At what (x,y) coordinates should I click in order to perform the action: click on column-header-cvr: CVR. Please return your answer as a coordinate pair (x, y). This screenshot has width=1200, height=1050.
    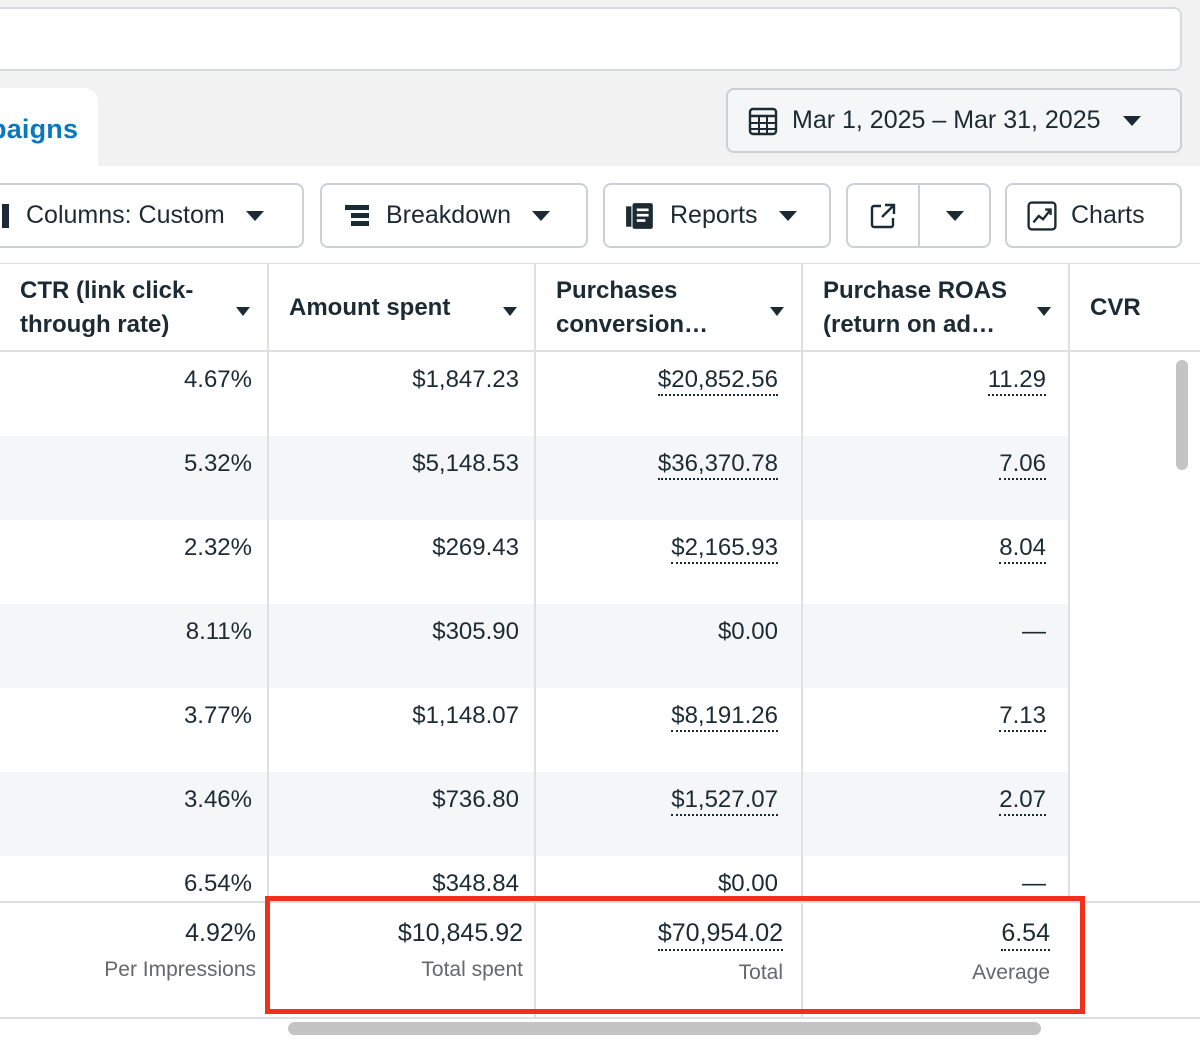
    Looking at the image, I should click on (1135, 308).